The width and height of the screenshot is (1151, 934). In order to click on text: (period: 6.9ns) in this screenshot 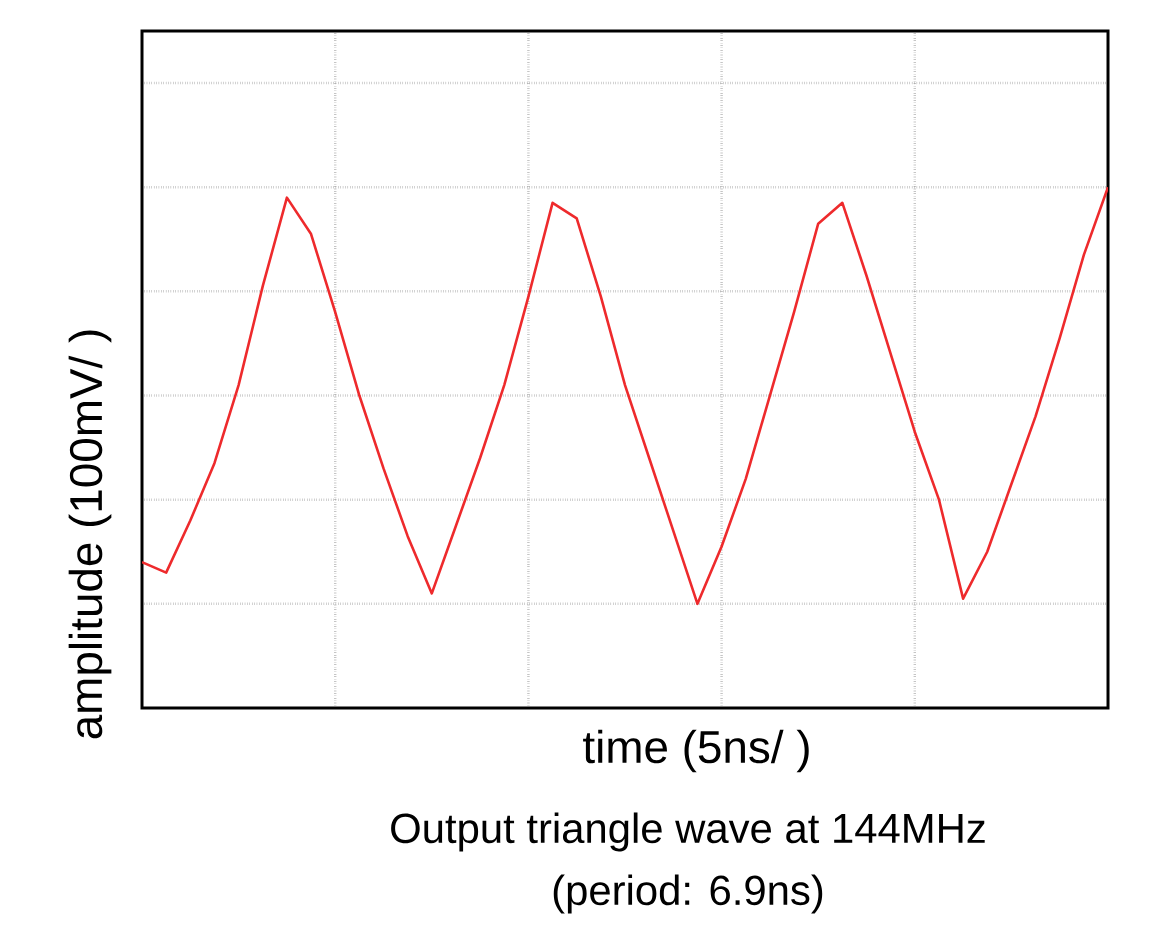, I will do `click(688, 894)`.